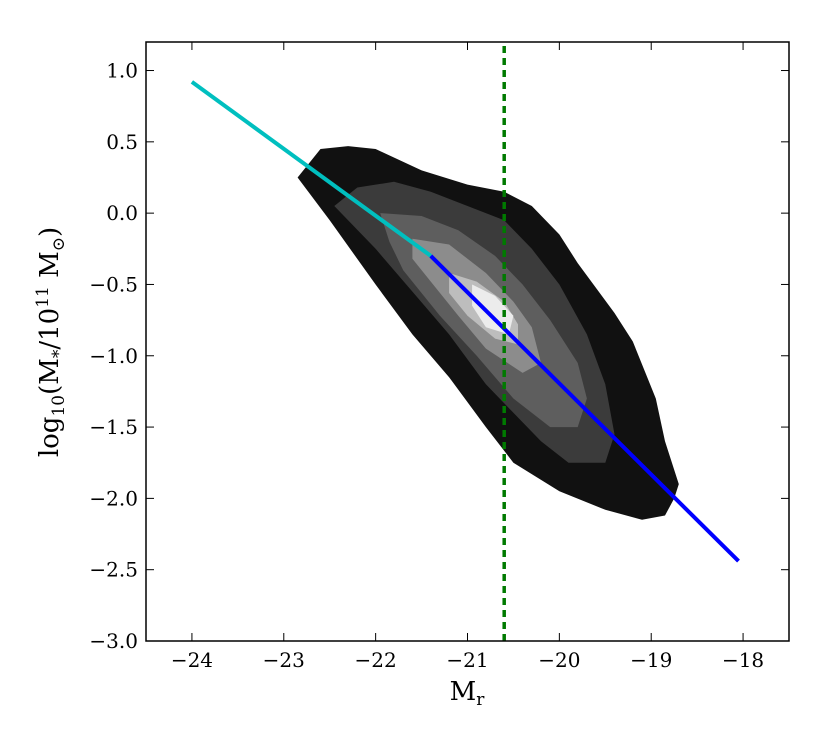  What do you see at coordinates (651, 660) in the screenshot?
I see `x-tick-label: −19` at bounding box center [651, 660].